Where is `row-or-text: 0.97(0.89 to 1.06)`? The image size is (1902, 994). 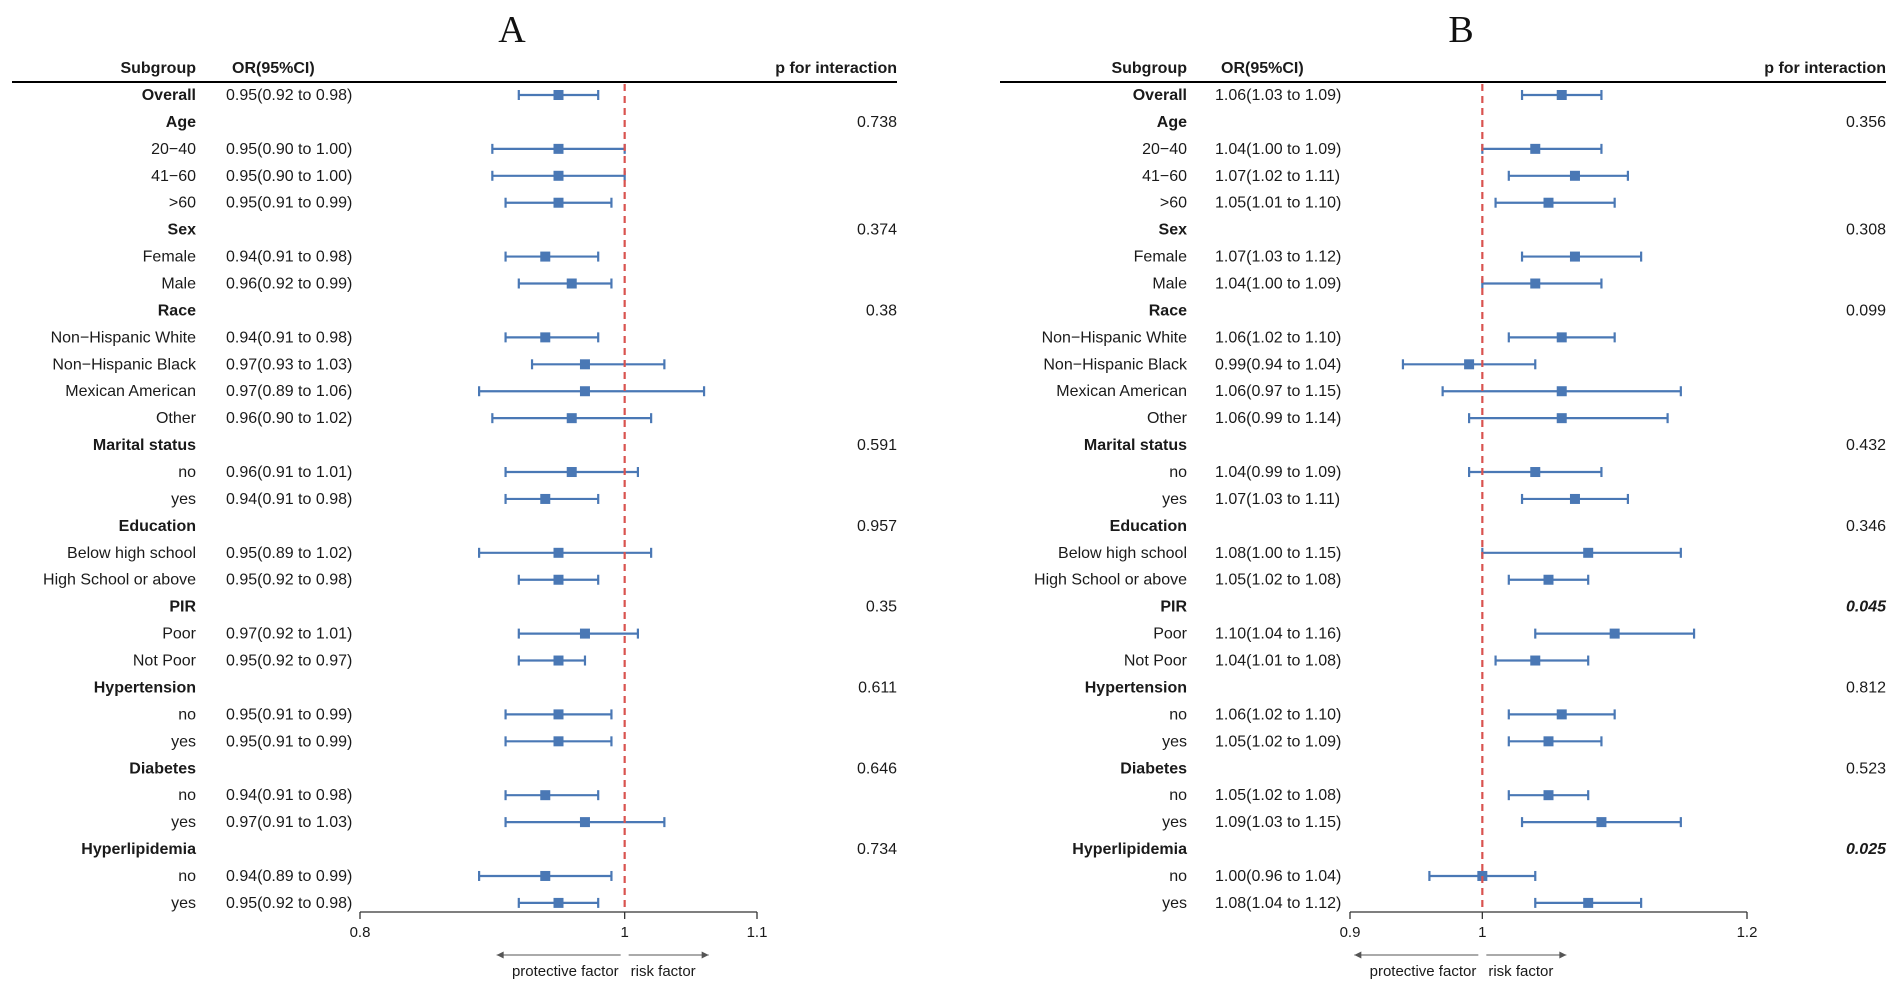
row-or-text: 0.97(0.89 to 1.06) is located at coordinates (289, 391).